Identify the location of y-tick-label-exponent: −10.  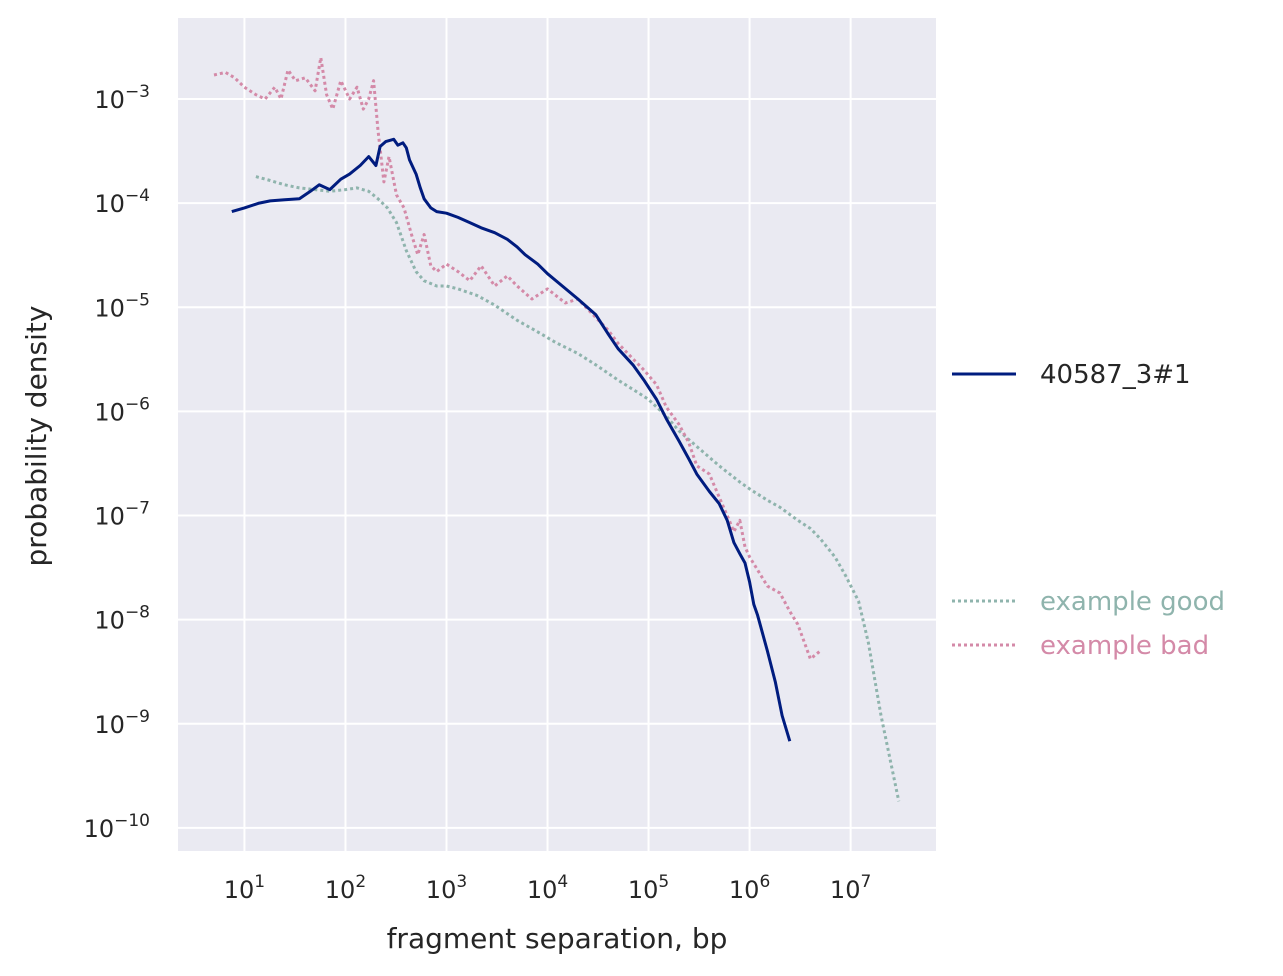
(132, 821).